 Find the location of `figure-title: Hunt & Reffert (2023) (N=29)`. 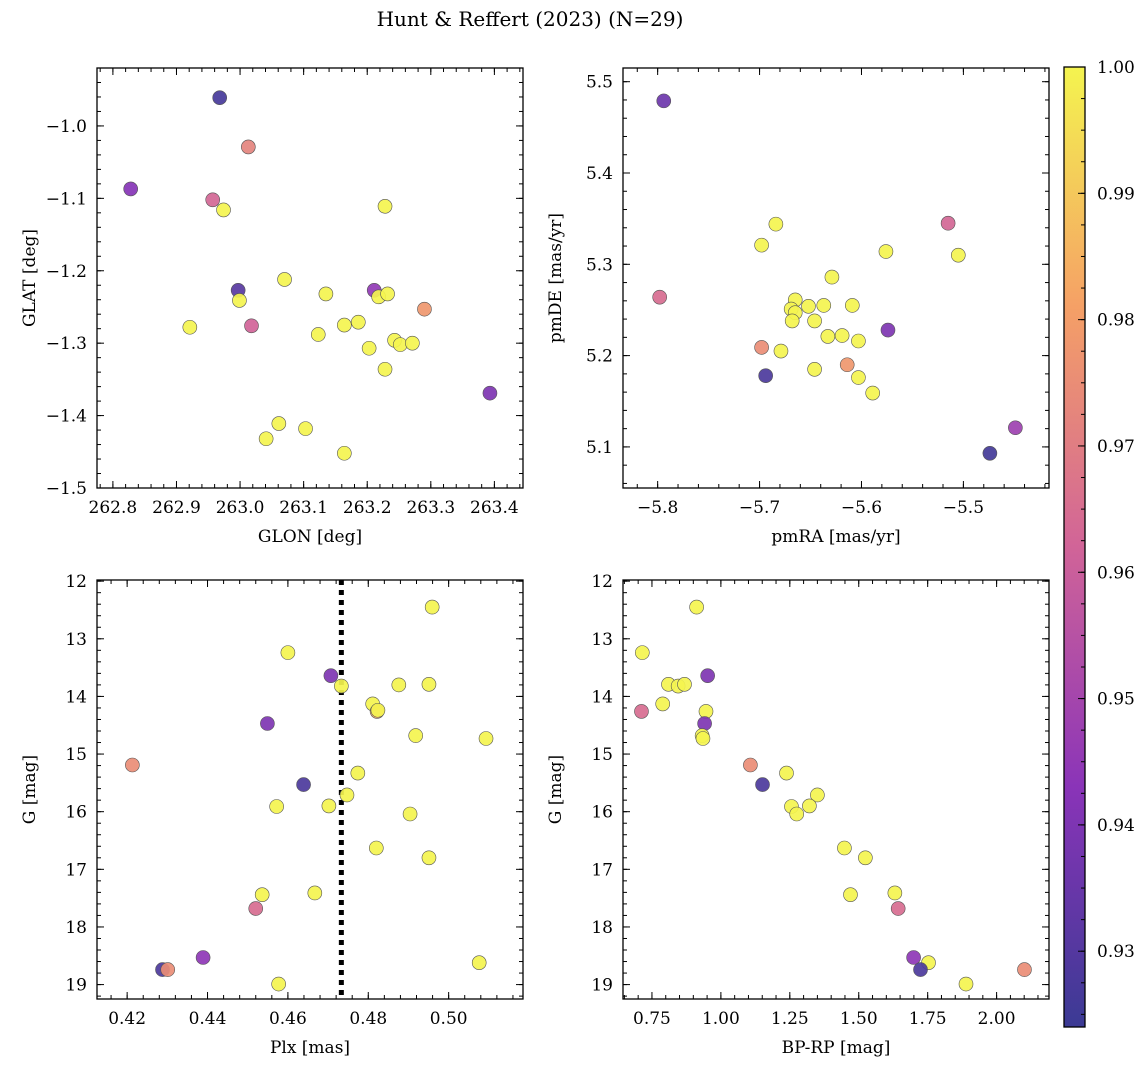

figure-title: Hunt & Reffert (2023) (N=29) is located at coordinates (530, 19).